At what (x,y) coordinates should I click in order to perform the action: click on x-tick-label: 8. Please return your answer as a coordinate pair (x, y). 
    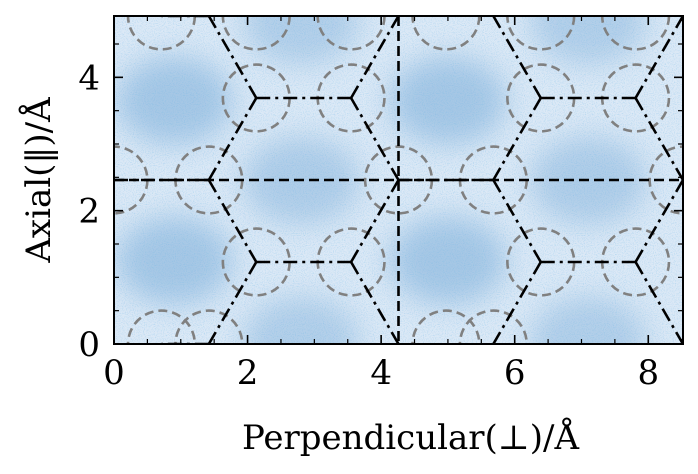
    Looking at the image, I should click on (648, 373).